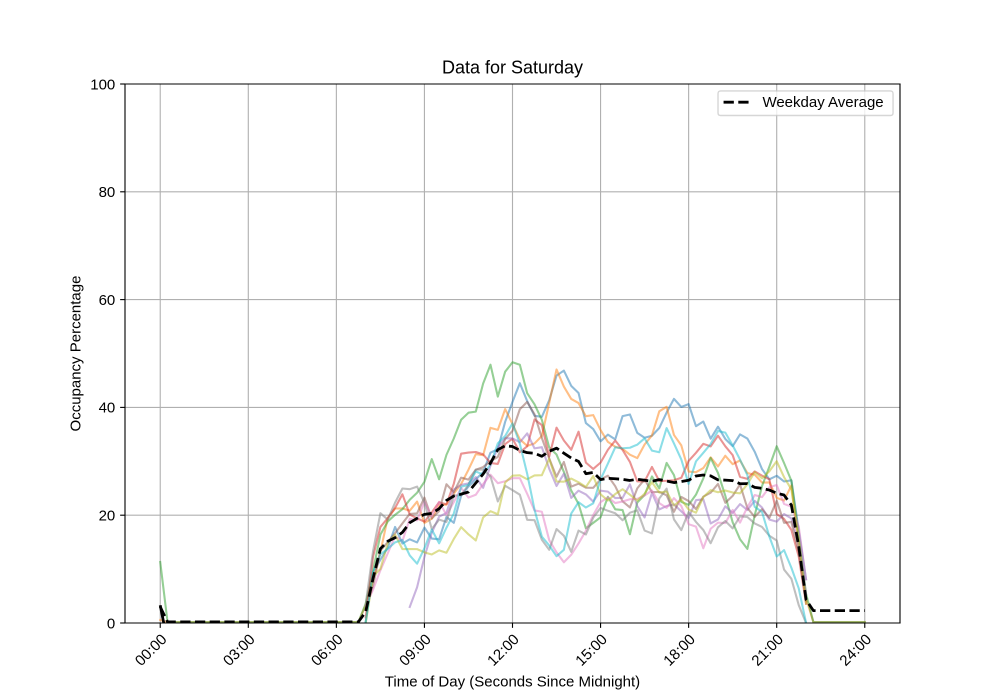  What do you see at coordinates (102, 84) in the screenshot?
I see `svg-text: 100` at bounding box center [102, 84].